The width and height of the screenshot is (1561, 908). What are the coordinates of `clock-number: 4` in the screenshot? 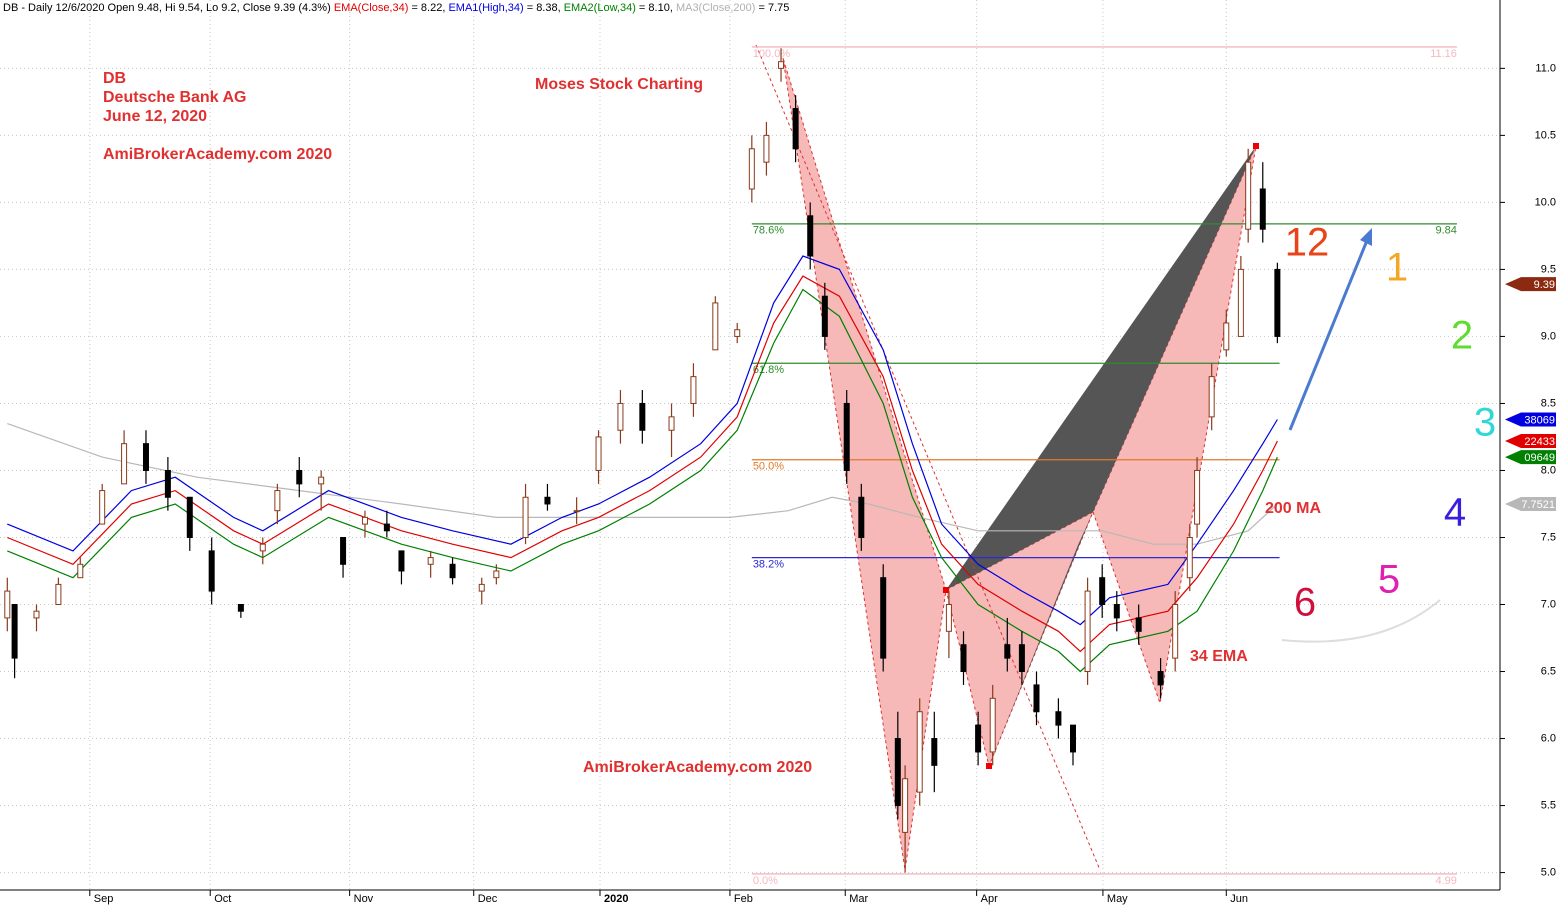 It's located at (1455, 513).